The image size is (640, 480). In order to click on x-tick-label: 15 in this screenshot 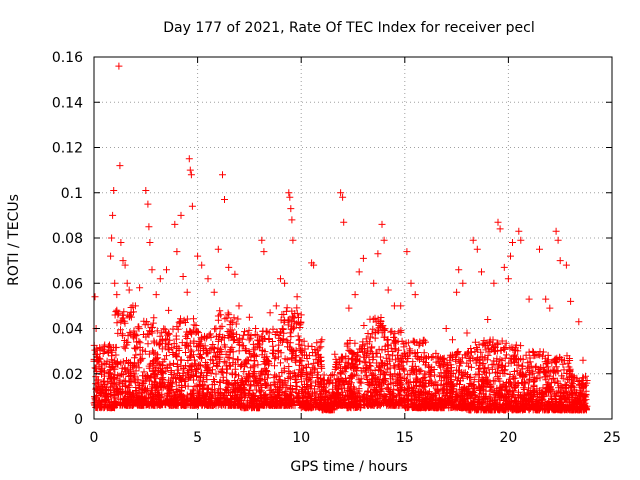, I will do `click(405, 438)`.